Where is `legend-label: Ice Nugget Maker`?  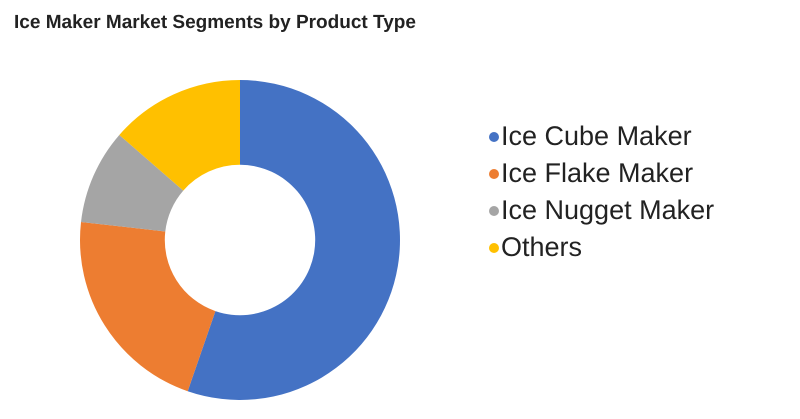
legend-label: Ice Nugget Maker is located at coordinates (607, 210).